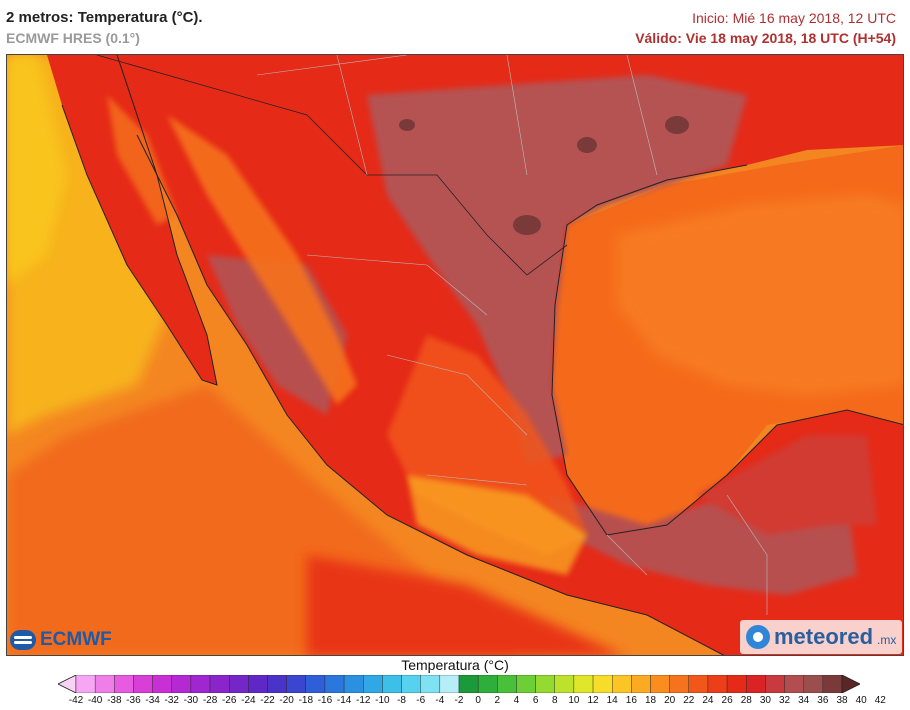 Image resolution: width=910 pixels, height=710 pixels. What do you see at coordinates (574, 700) in the screenshot?
I see `colorbar-tick-label: 10` at bounding box center [574, 700].